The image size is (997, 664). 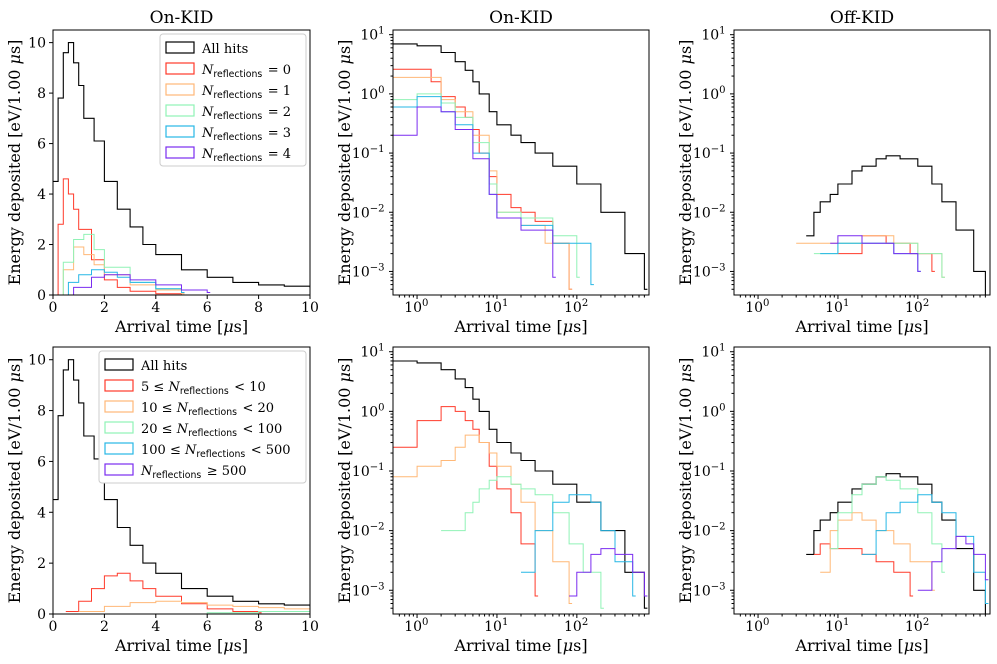 I want to click on x-tick-label: 8, so click(x=258, y=308).